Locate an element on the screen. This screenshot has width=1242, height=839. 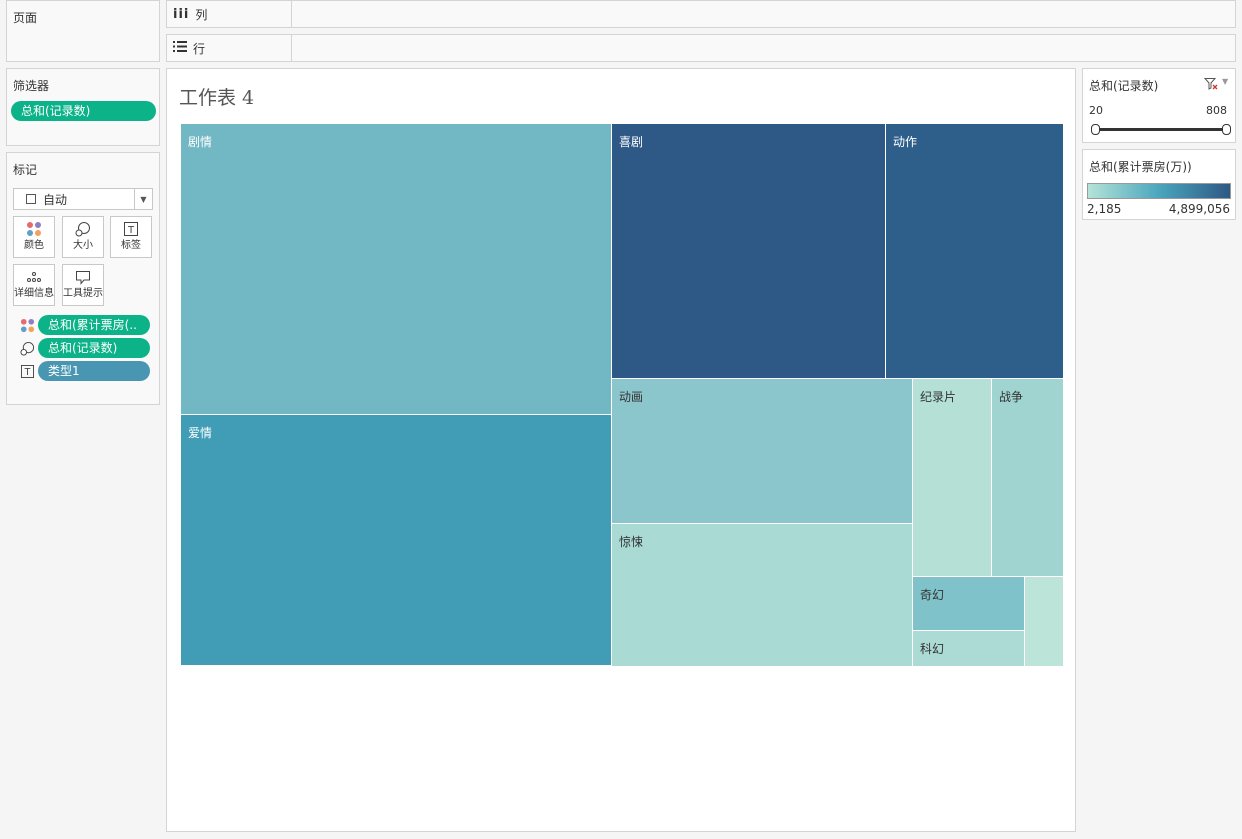
range-slider-min-handle is located at coordinates (1095, 129).